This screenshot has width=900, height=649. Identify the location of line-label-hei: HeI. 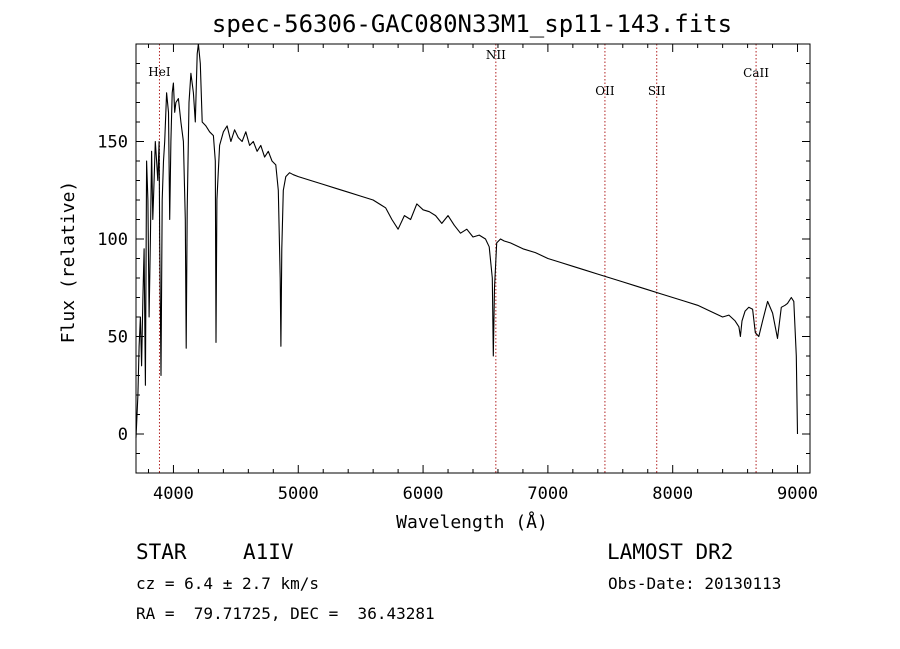
(159, 72).